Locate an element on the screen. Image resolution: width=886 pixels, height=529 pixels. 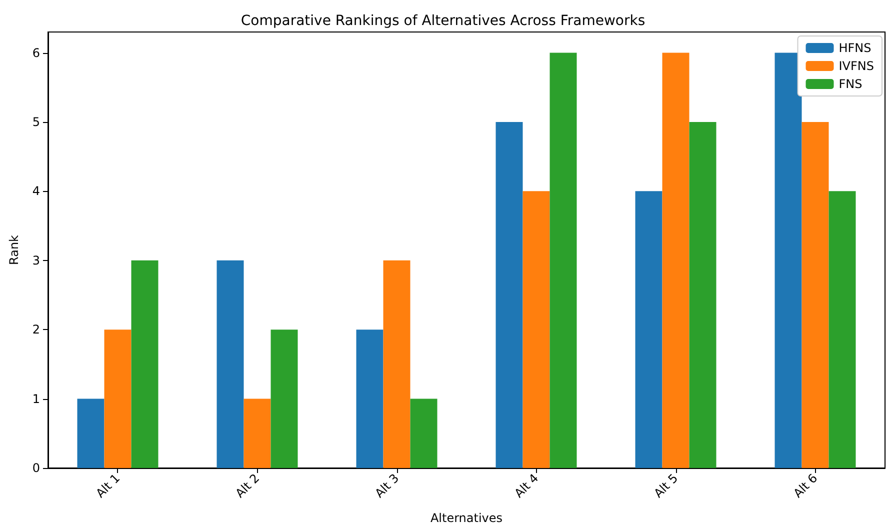
y-tick-label: 3 is located at coordinates (36, 260).